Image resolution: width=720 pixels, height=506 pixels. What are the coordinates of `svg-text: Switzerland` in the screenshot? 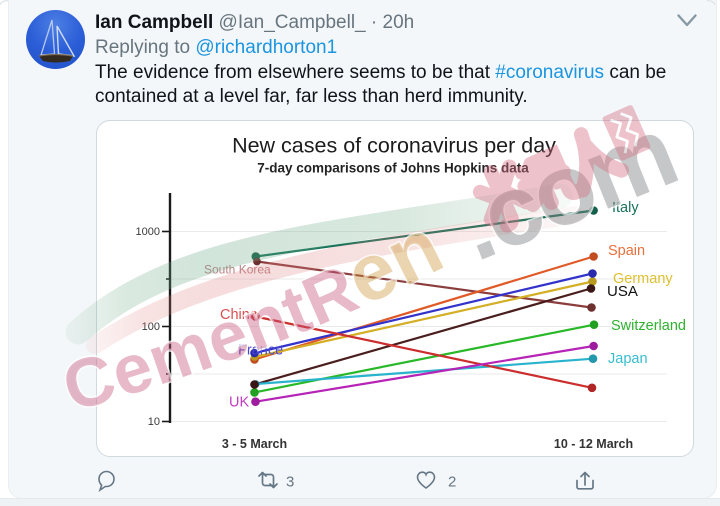 It's located at (648, 326).